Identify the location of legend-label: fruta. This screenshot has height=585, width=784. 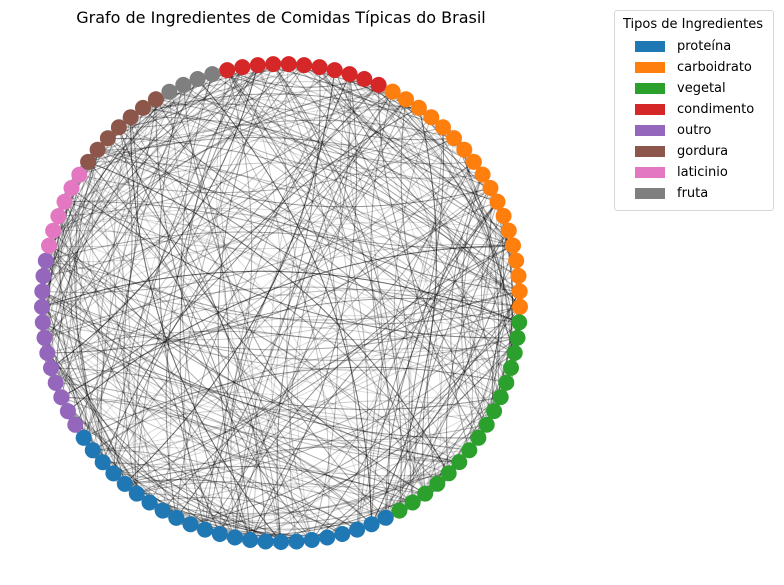
(693, 193).